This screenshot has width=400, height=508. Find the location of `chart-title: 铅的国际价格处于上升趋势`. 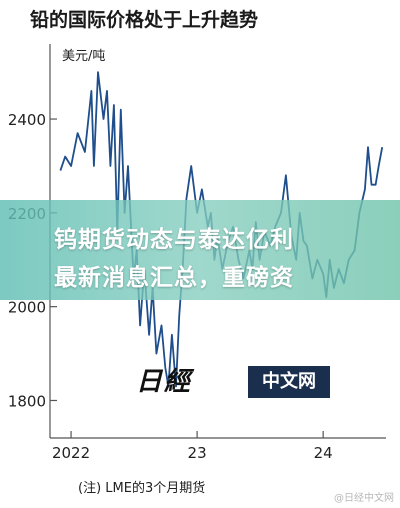

chart-title: 铅的国际价格处于上升趋势 is located at coordinates (144, 19).